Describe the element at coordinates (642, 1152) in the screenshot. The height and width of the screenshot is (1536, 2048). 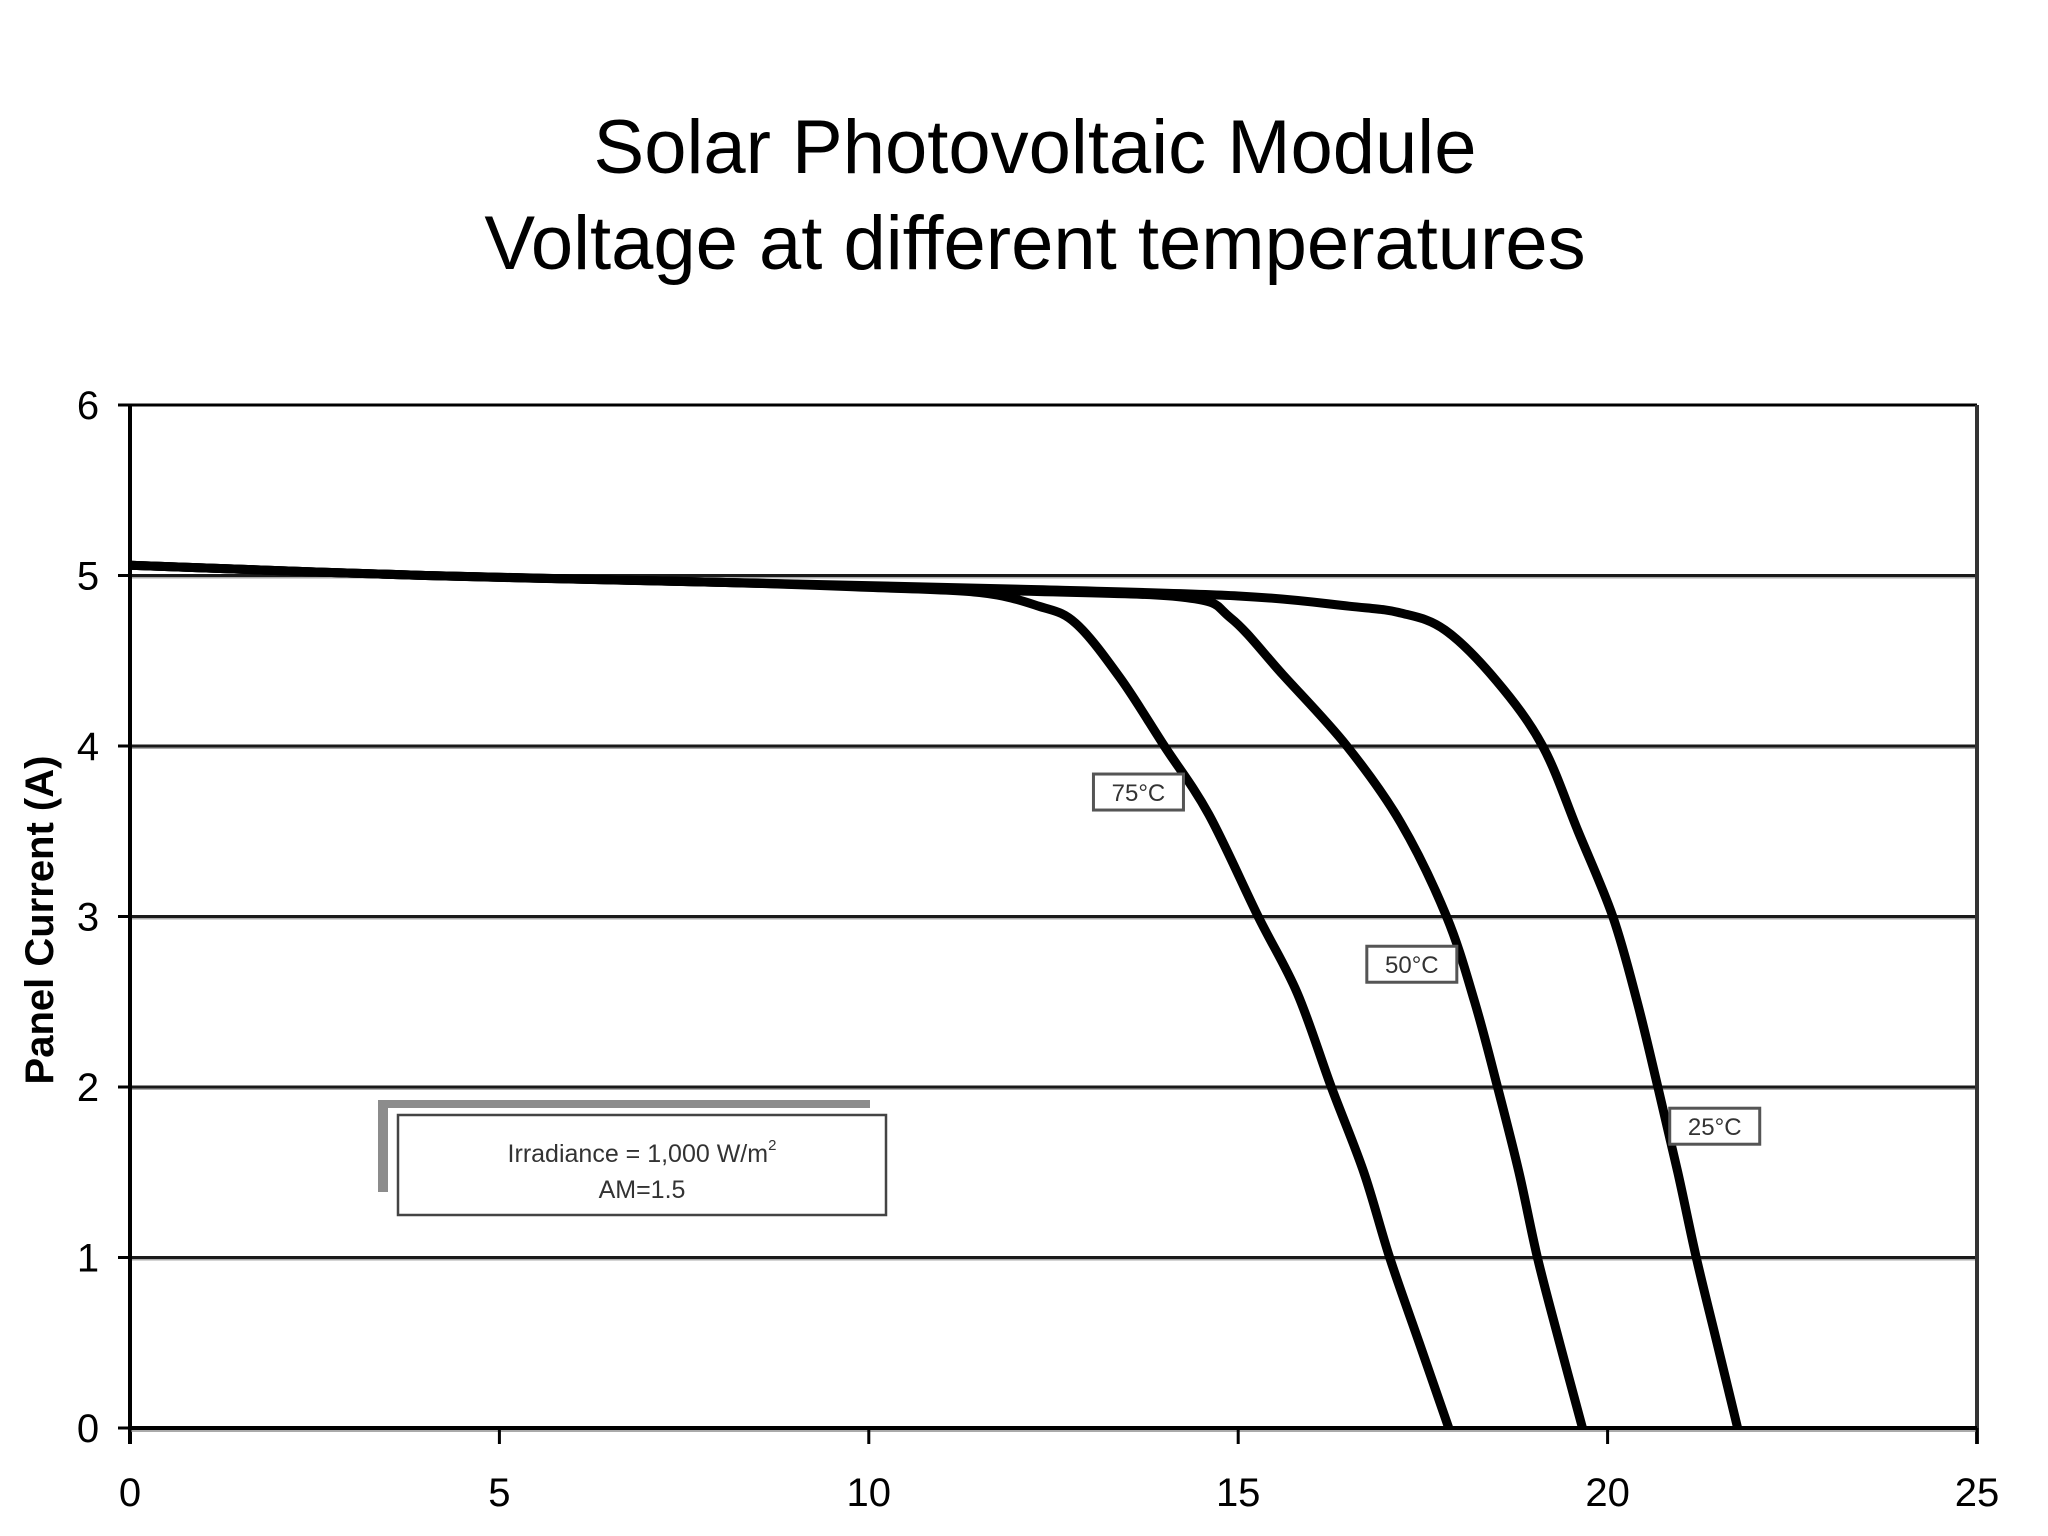
I see `annotation-irradiance: Irradiance = 1,000 W/m2` at that location.